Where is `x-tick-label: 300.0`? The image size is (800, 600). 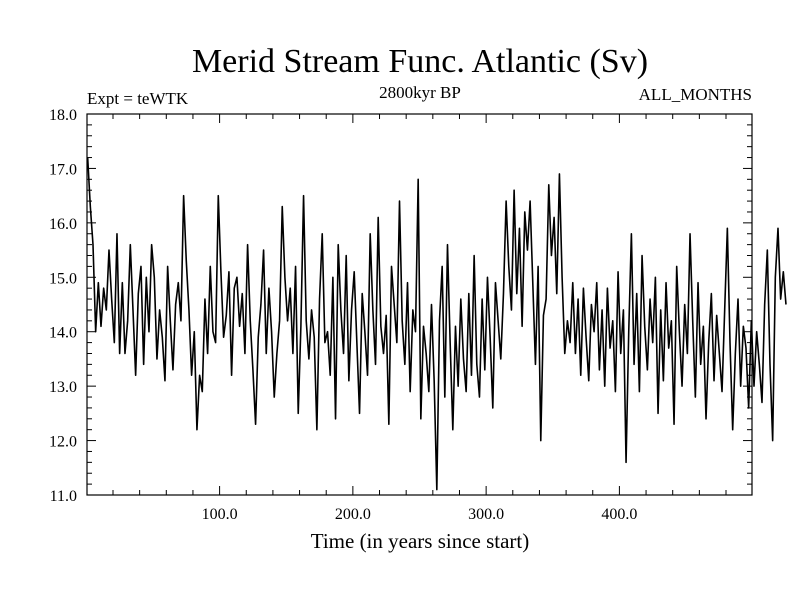 x-tick-label: 300.0 is located at coordinates (486, 514).